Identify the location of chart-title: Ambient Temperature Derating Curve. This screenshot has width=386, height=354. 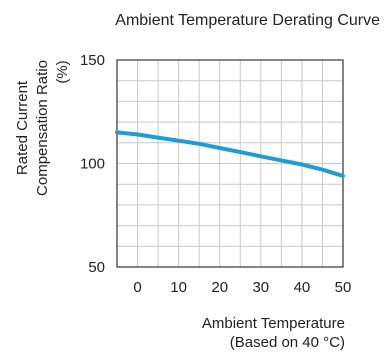
(247, 20).